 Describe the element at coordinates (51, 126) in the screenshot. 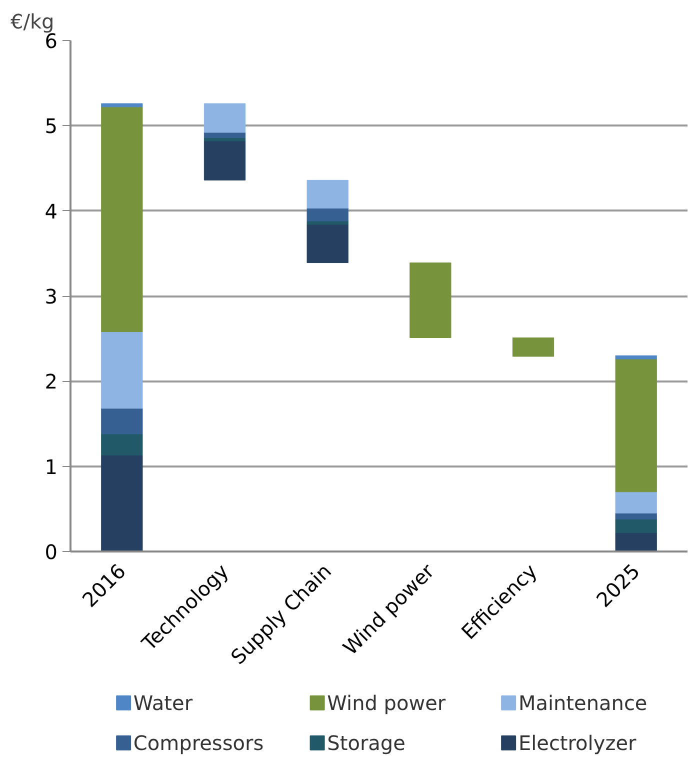

I see `y-tick-label: 5` at that location.